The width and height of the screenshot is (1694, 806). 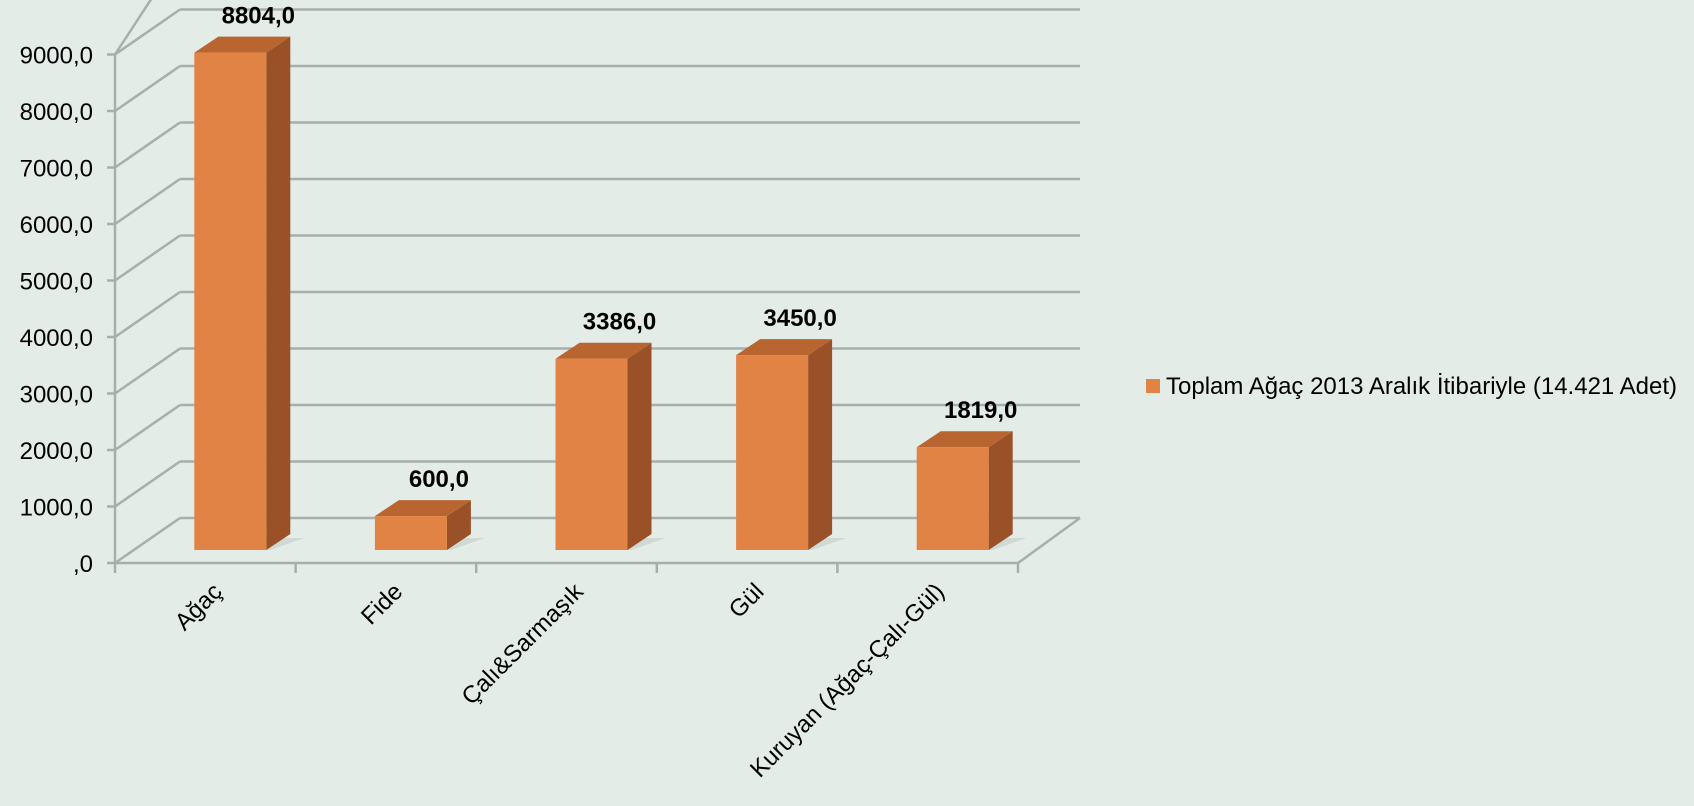 What do you see at coordinates (439, 479) in the screenshot?
I see `data-label: 600,0` at bounding box center [439, 479].